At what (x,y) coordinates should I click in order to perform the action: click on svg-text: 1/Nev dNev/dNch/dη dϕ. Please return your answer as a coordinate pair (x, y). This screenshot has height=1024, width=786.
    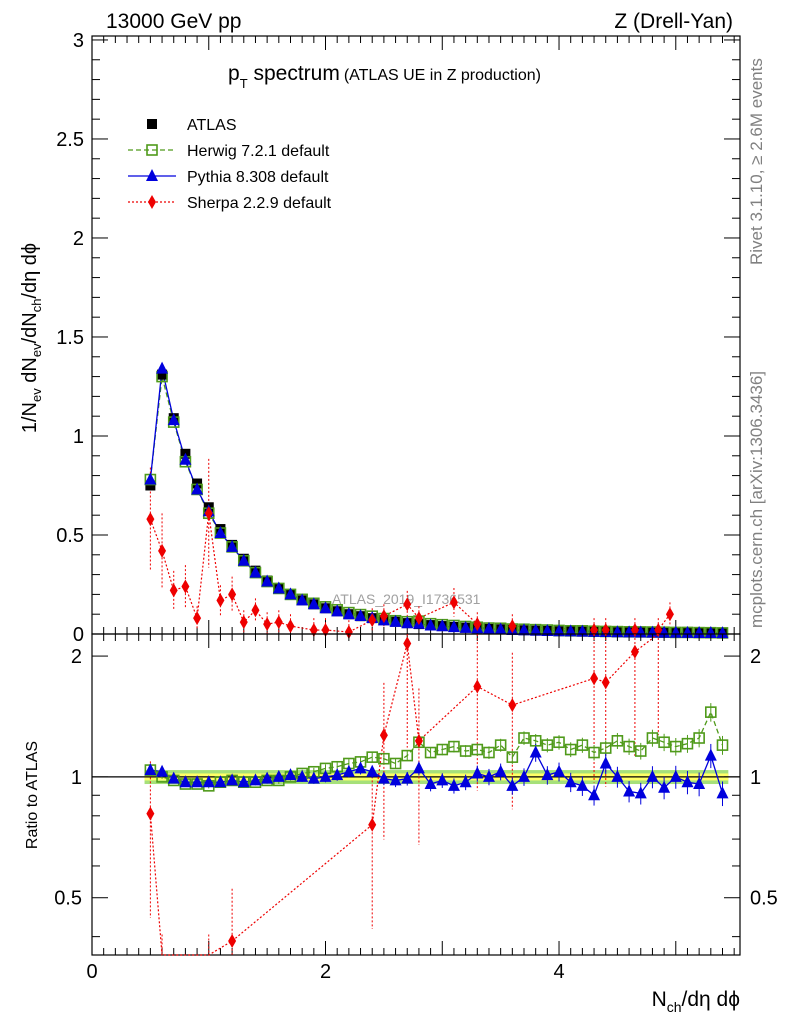
    Looking at the image, I should click on (31, 338).